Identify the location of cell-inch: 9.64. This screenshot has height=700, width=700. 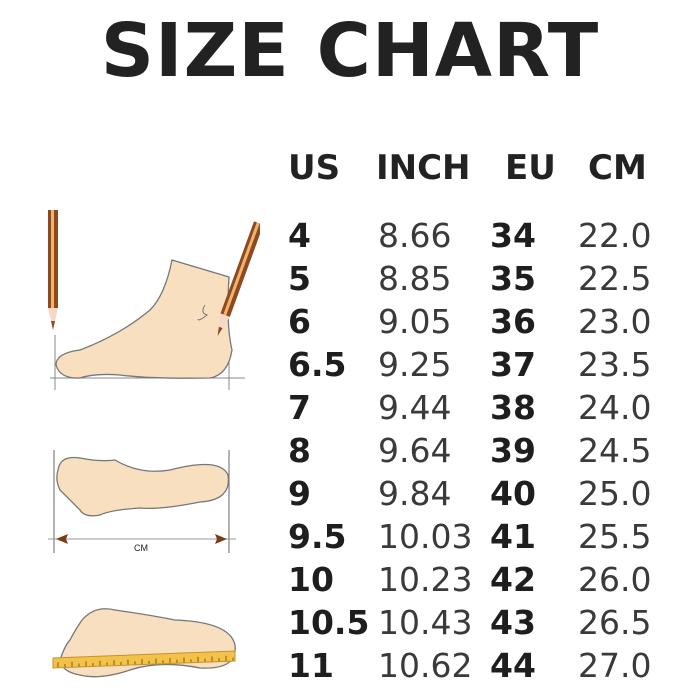
(415, 450).